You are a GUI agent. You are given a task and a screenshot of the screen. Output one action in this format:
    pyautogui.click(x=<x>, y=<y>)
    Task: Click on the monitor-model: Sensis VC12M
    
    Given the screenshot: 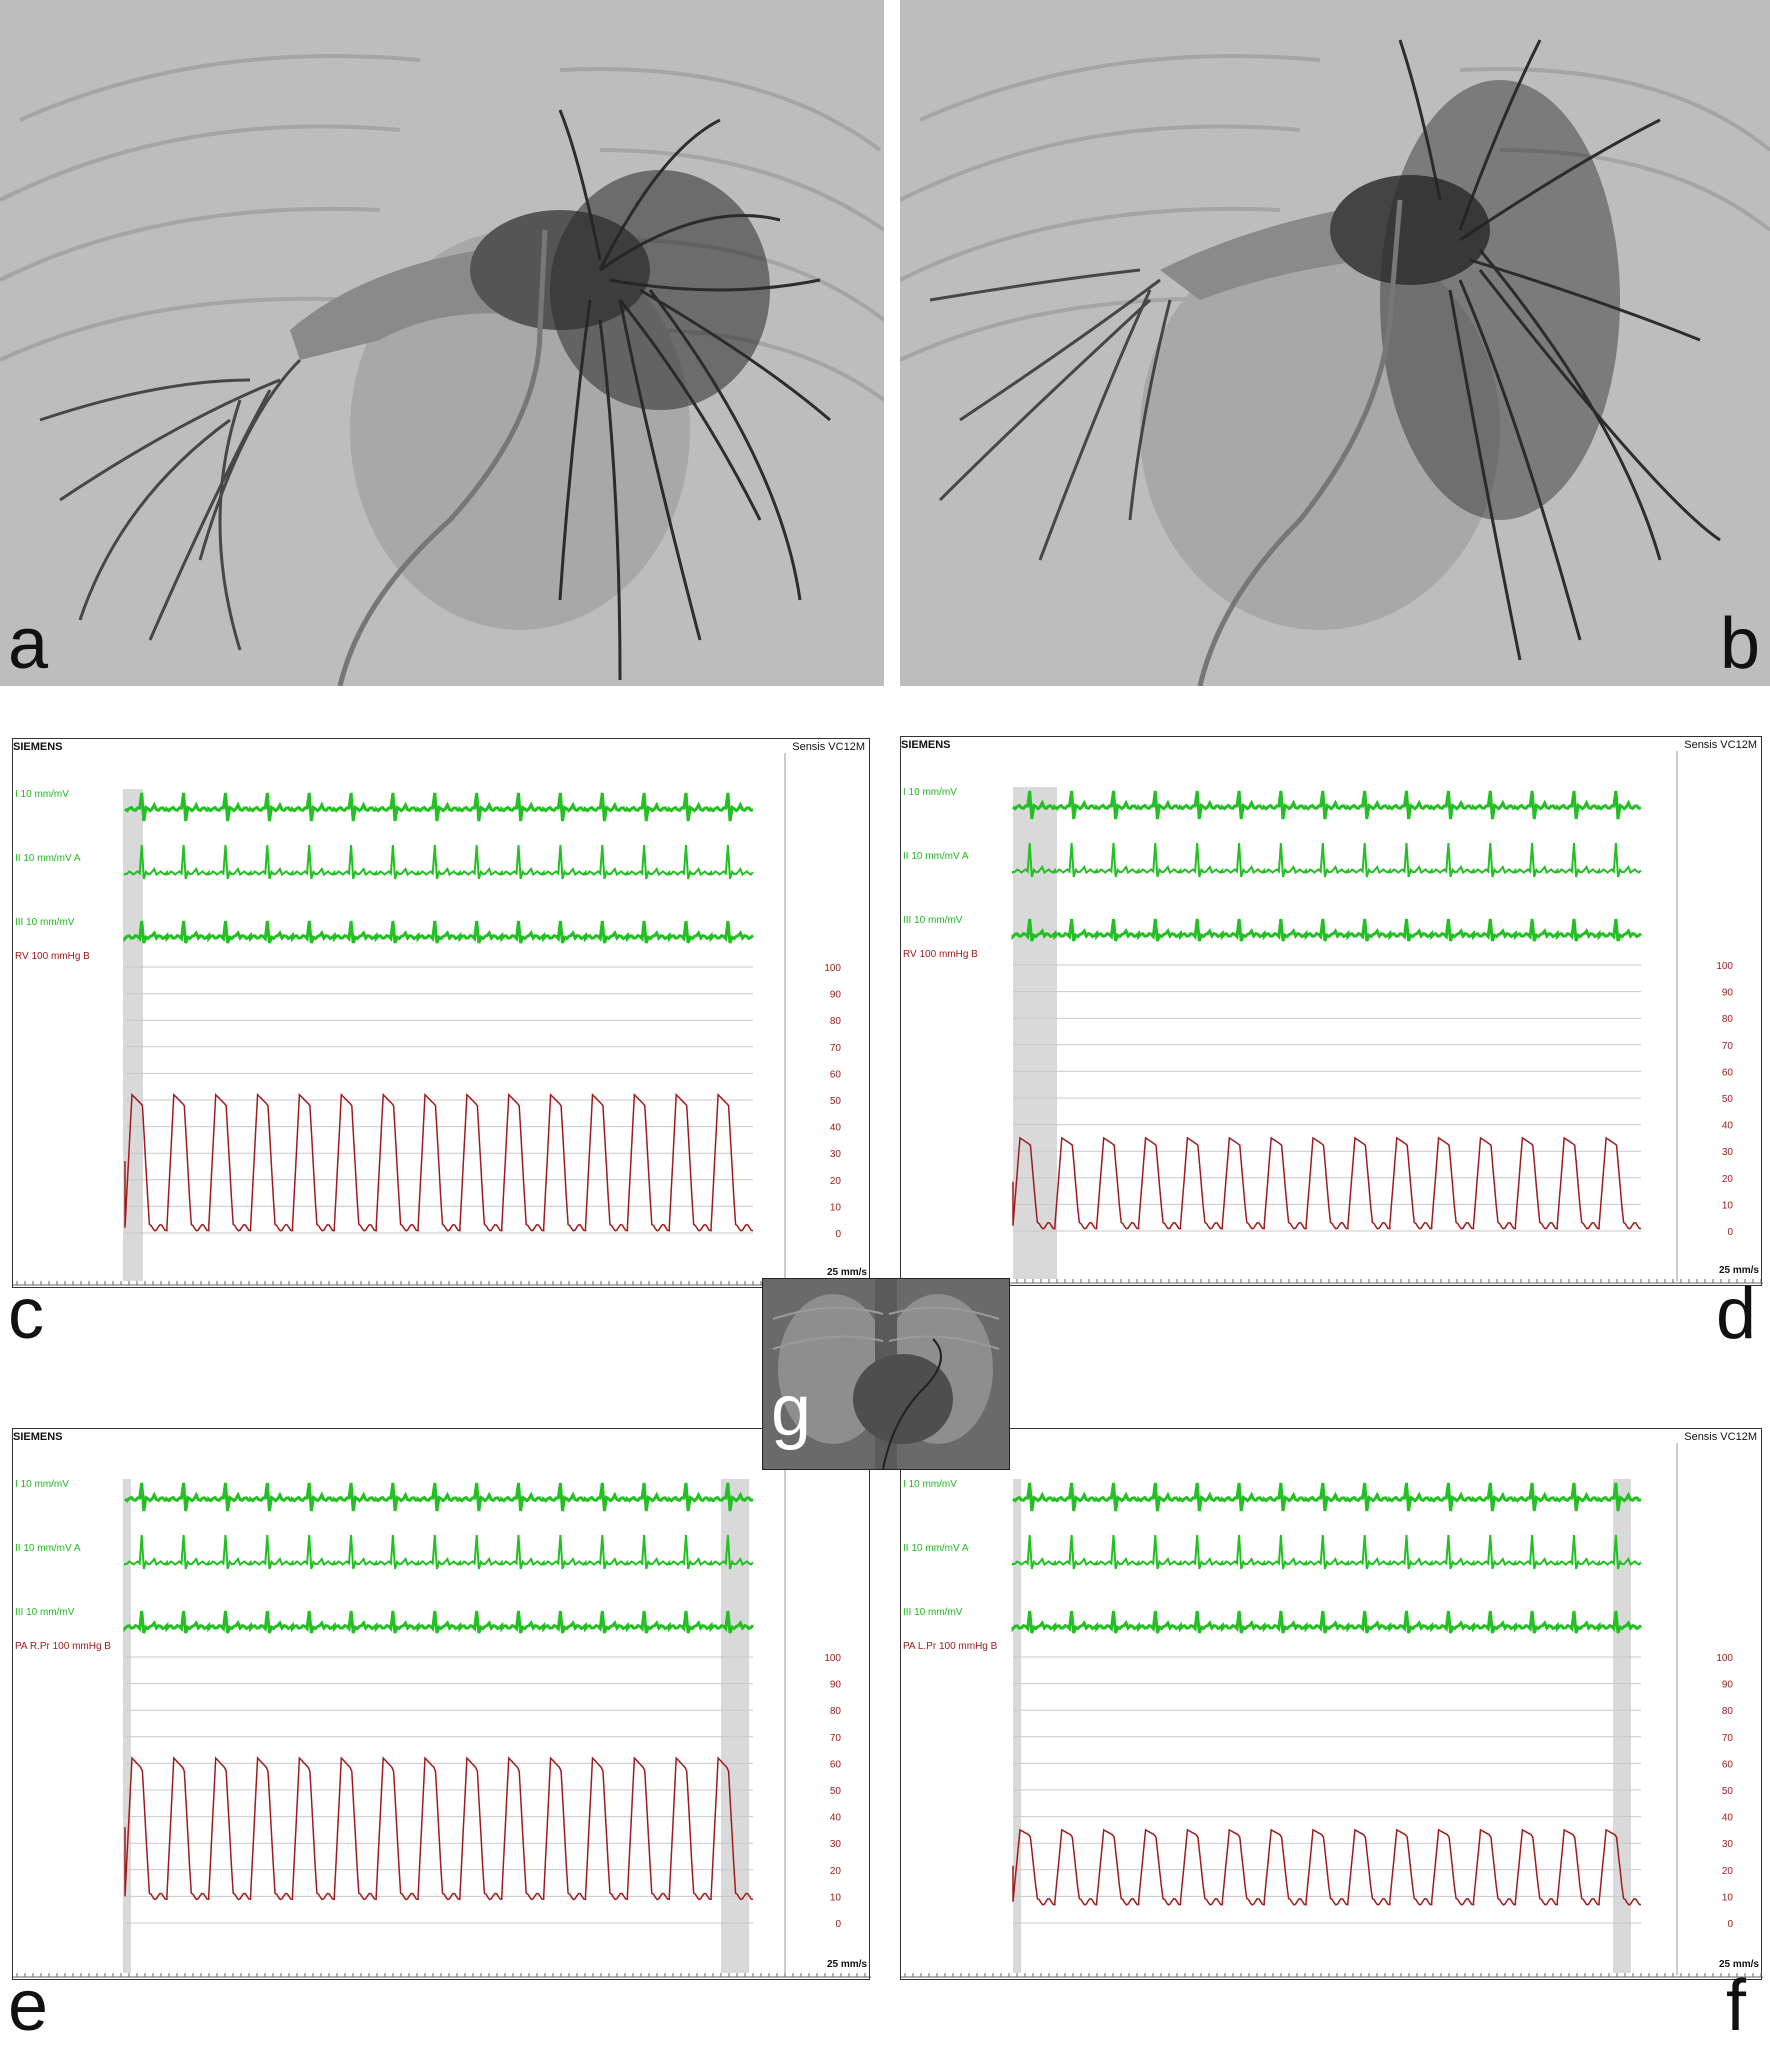 What is the action you would take?
    pyautogui.click(x=828, y=747)
    